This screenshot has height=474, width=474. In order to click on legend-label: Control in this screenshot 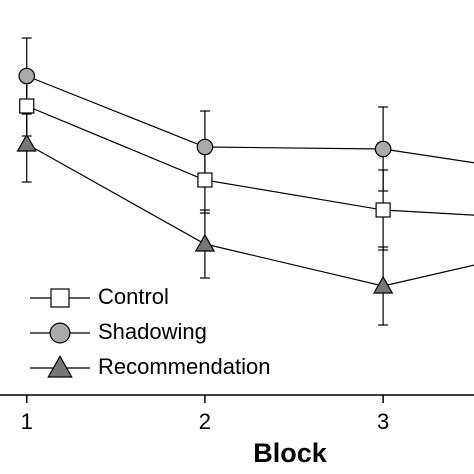, I will do `click(133, 296)`.